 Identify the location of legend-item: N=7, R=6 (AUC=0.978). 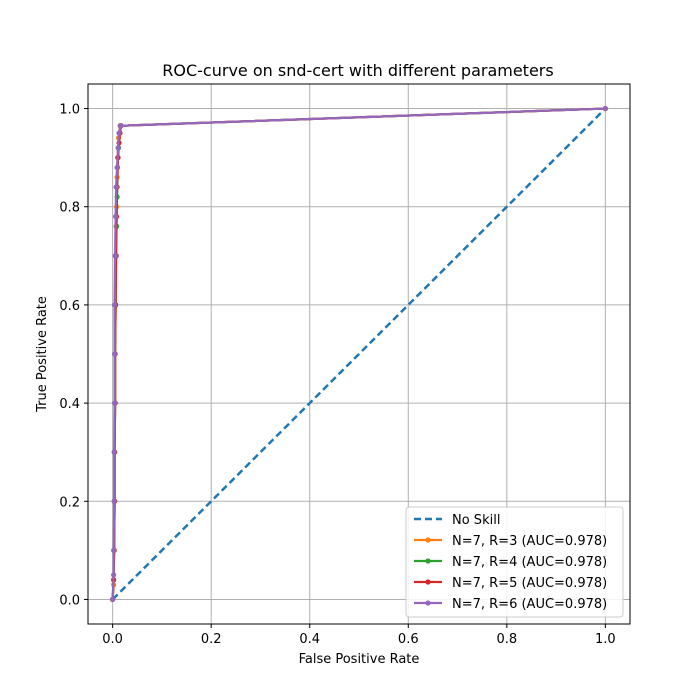
(510, 604).